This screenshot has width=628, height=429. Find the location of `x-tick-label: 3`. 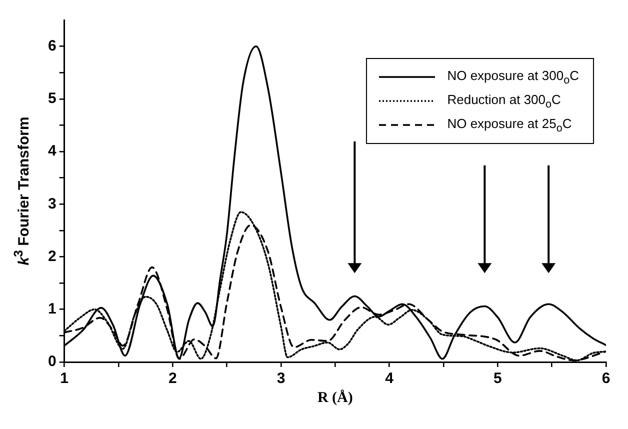

x-tick-label: 3 is located at coordinates (281, 379).